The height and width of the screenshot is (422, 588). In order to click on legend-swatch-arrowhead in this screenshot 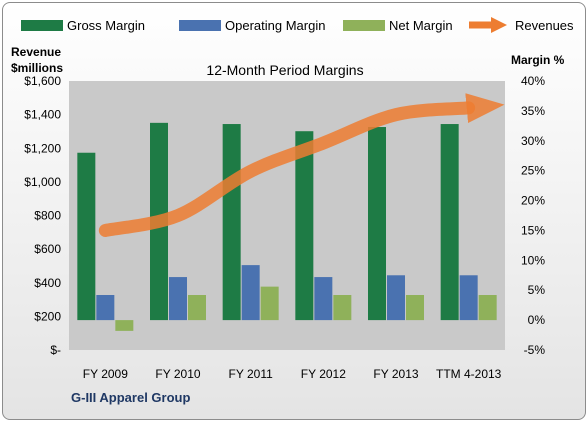, I will do `click(499, 25)`.